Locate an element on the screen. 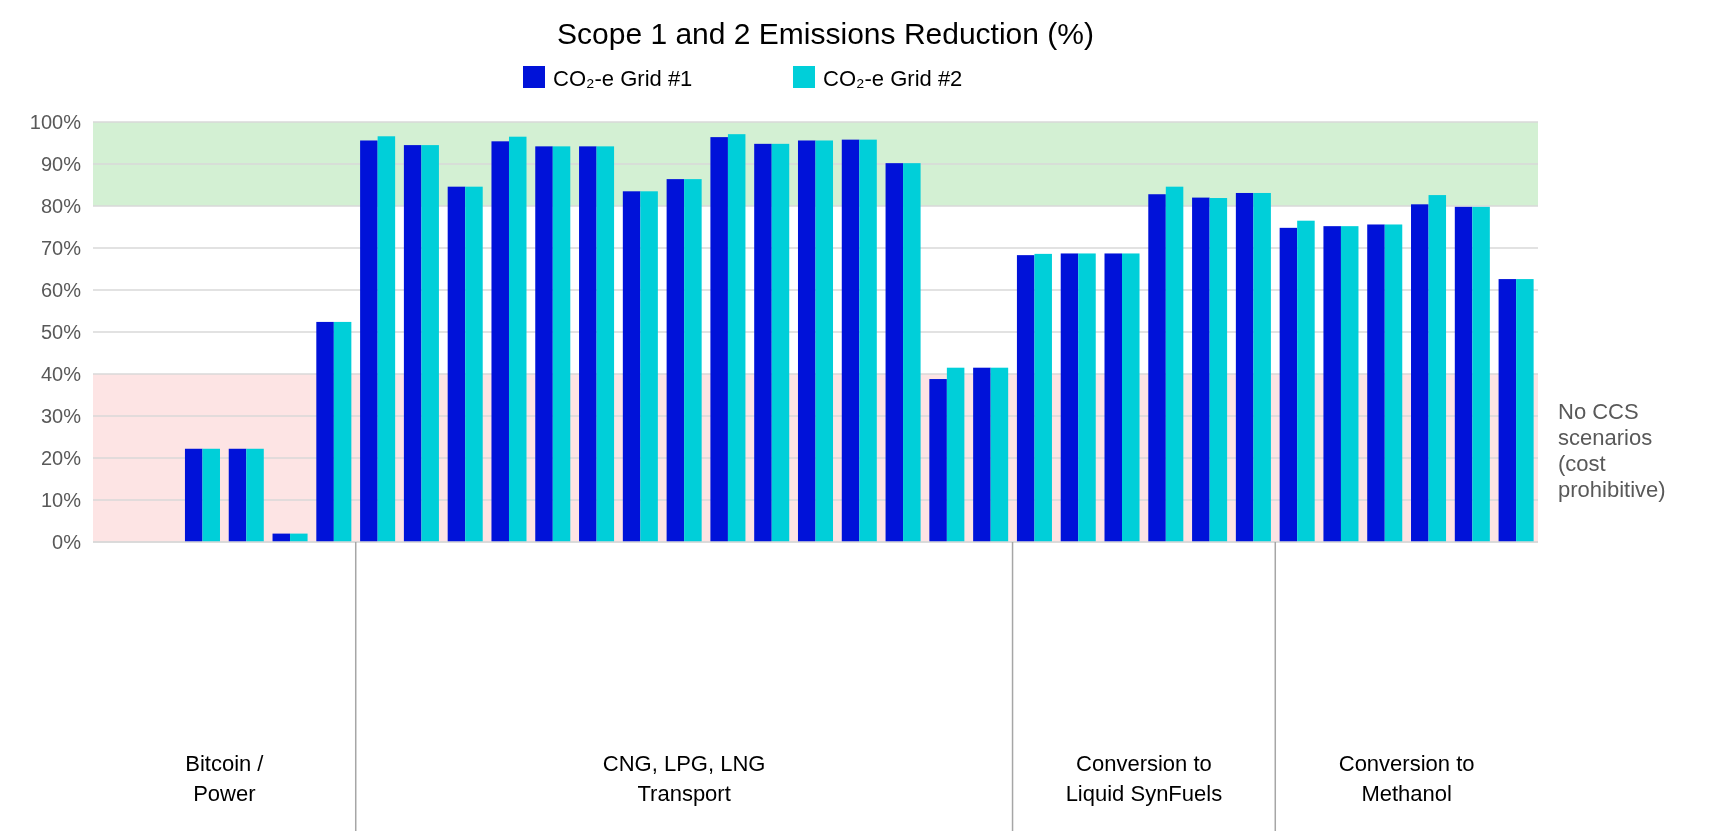 Image resolution: width=1729 pixels, height=839 pixels. legend-label: CO₂-e Grid #2 is located at coordinates (893, 78).